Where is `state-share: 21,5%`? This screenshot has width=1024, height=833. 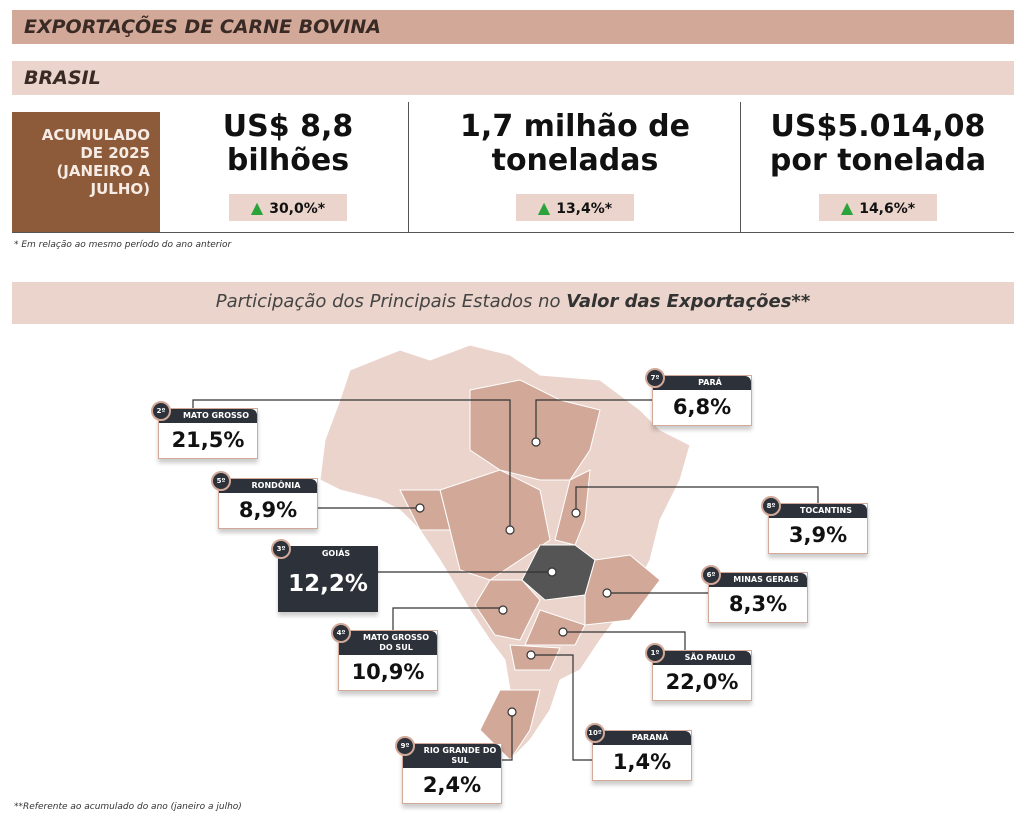
state-share: 21,5% is located at coordinates (208, 440).